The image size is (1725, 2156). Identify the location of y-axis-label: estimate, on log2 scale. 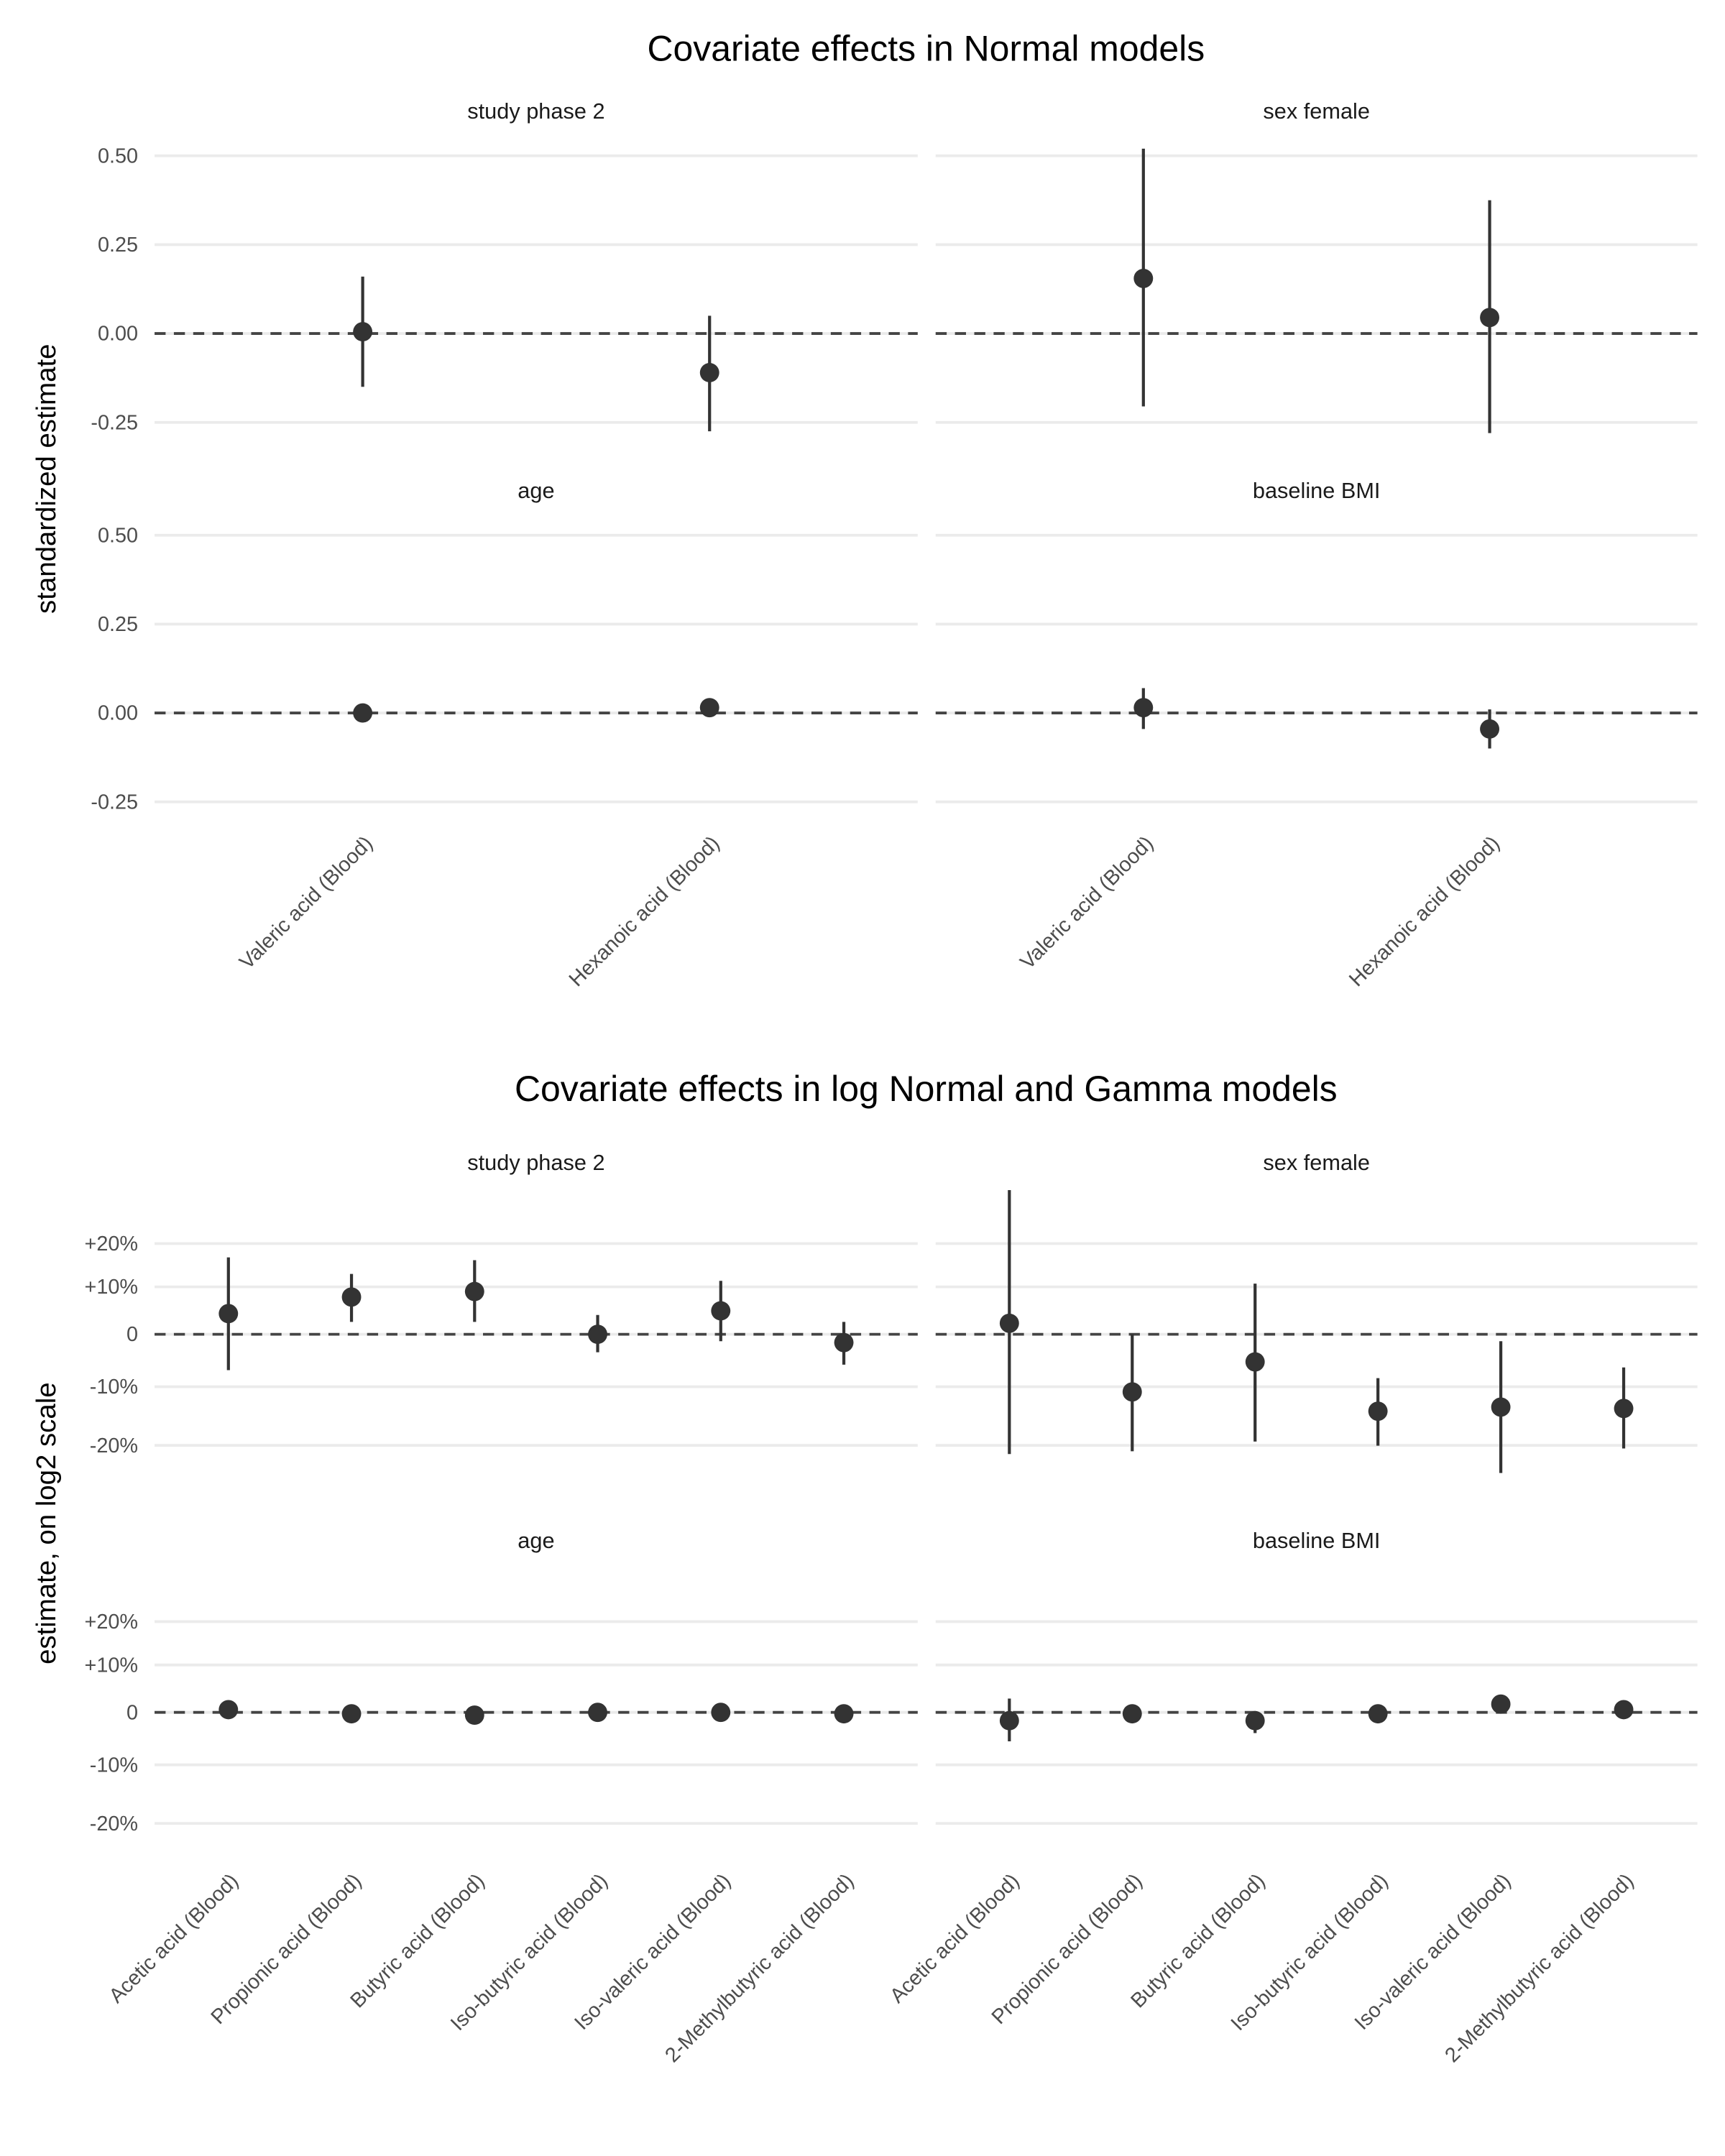
(46, 1523).